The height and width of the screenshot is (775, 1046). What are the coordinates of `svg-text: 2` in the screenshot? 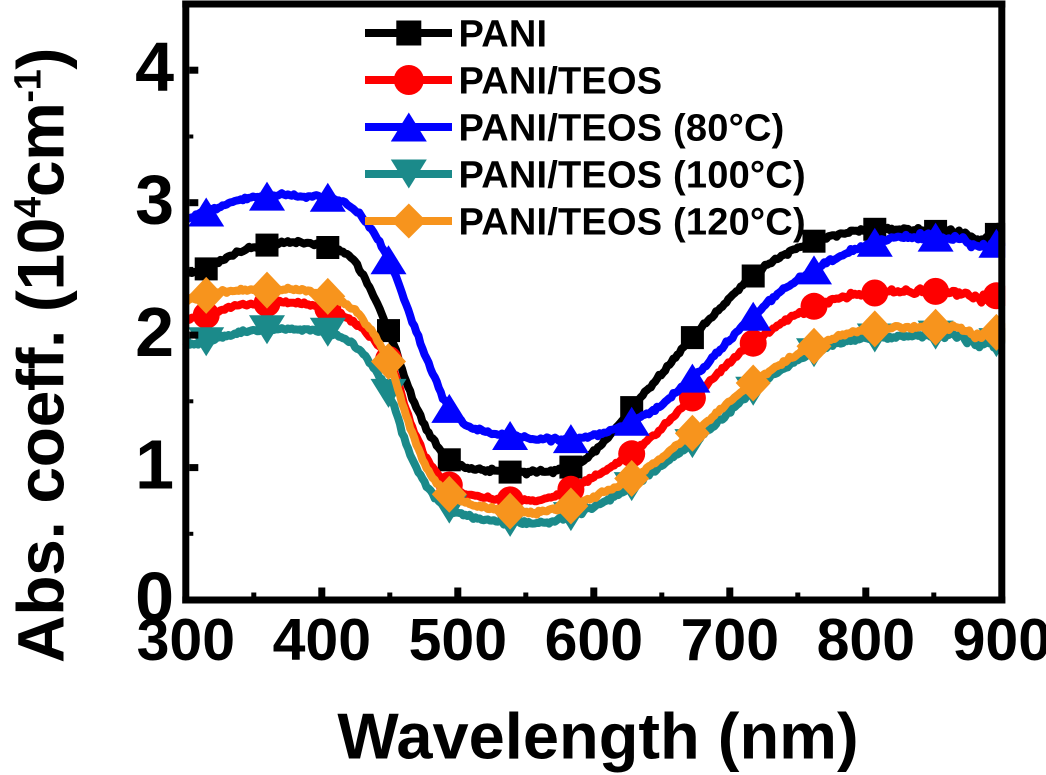 It's located at (154, 332).